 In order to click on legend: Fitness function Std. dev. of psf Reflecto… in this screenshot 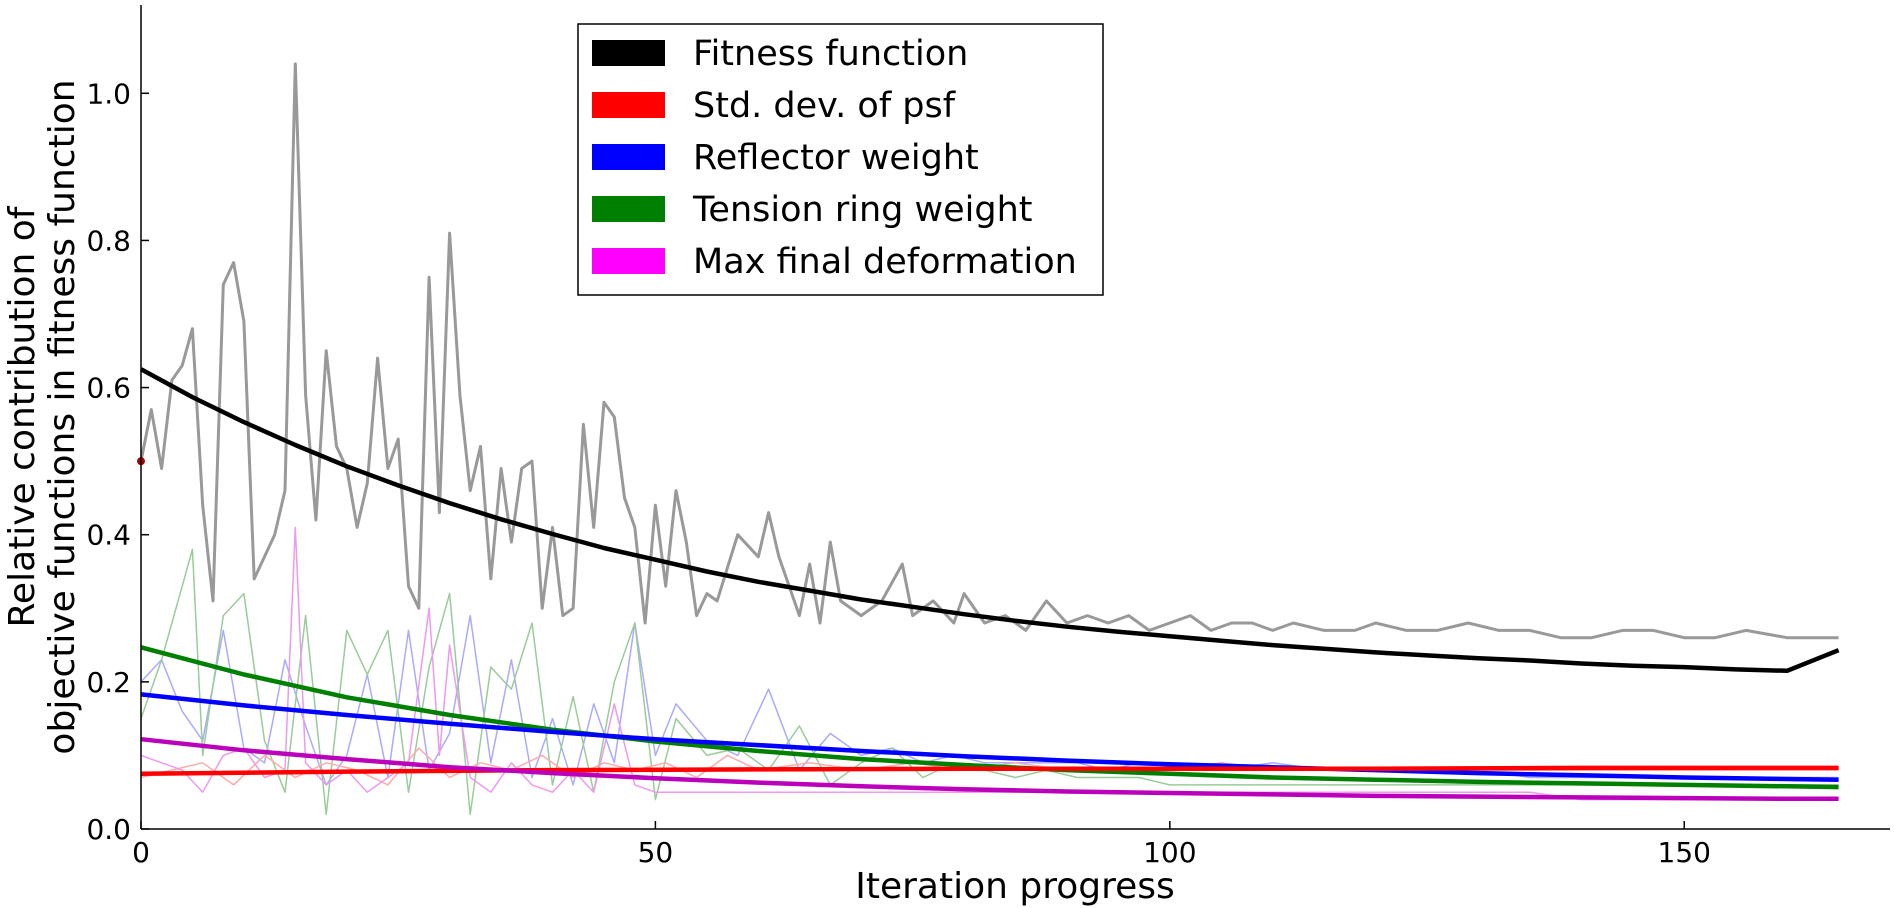, I will do `click(840, 159)`.